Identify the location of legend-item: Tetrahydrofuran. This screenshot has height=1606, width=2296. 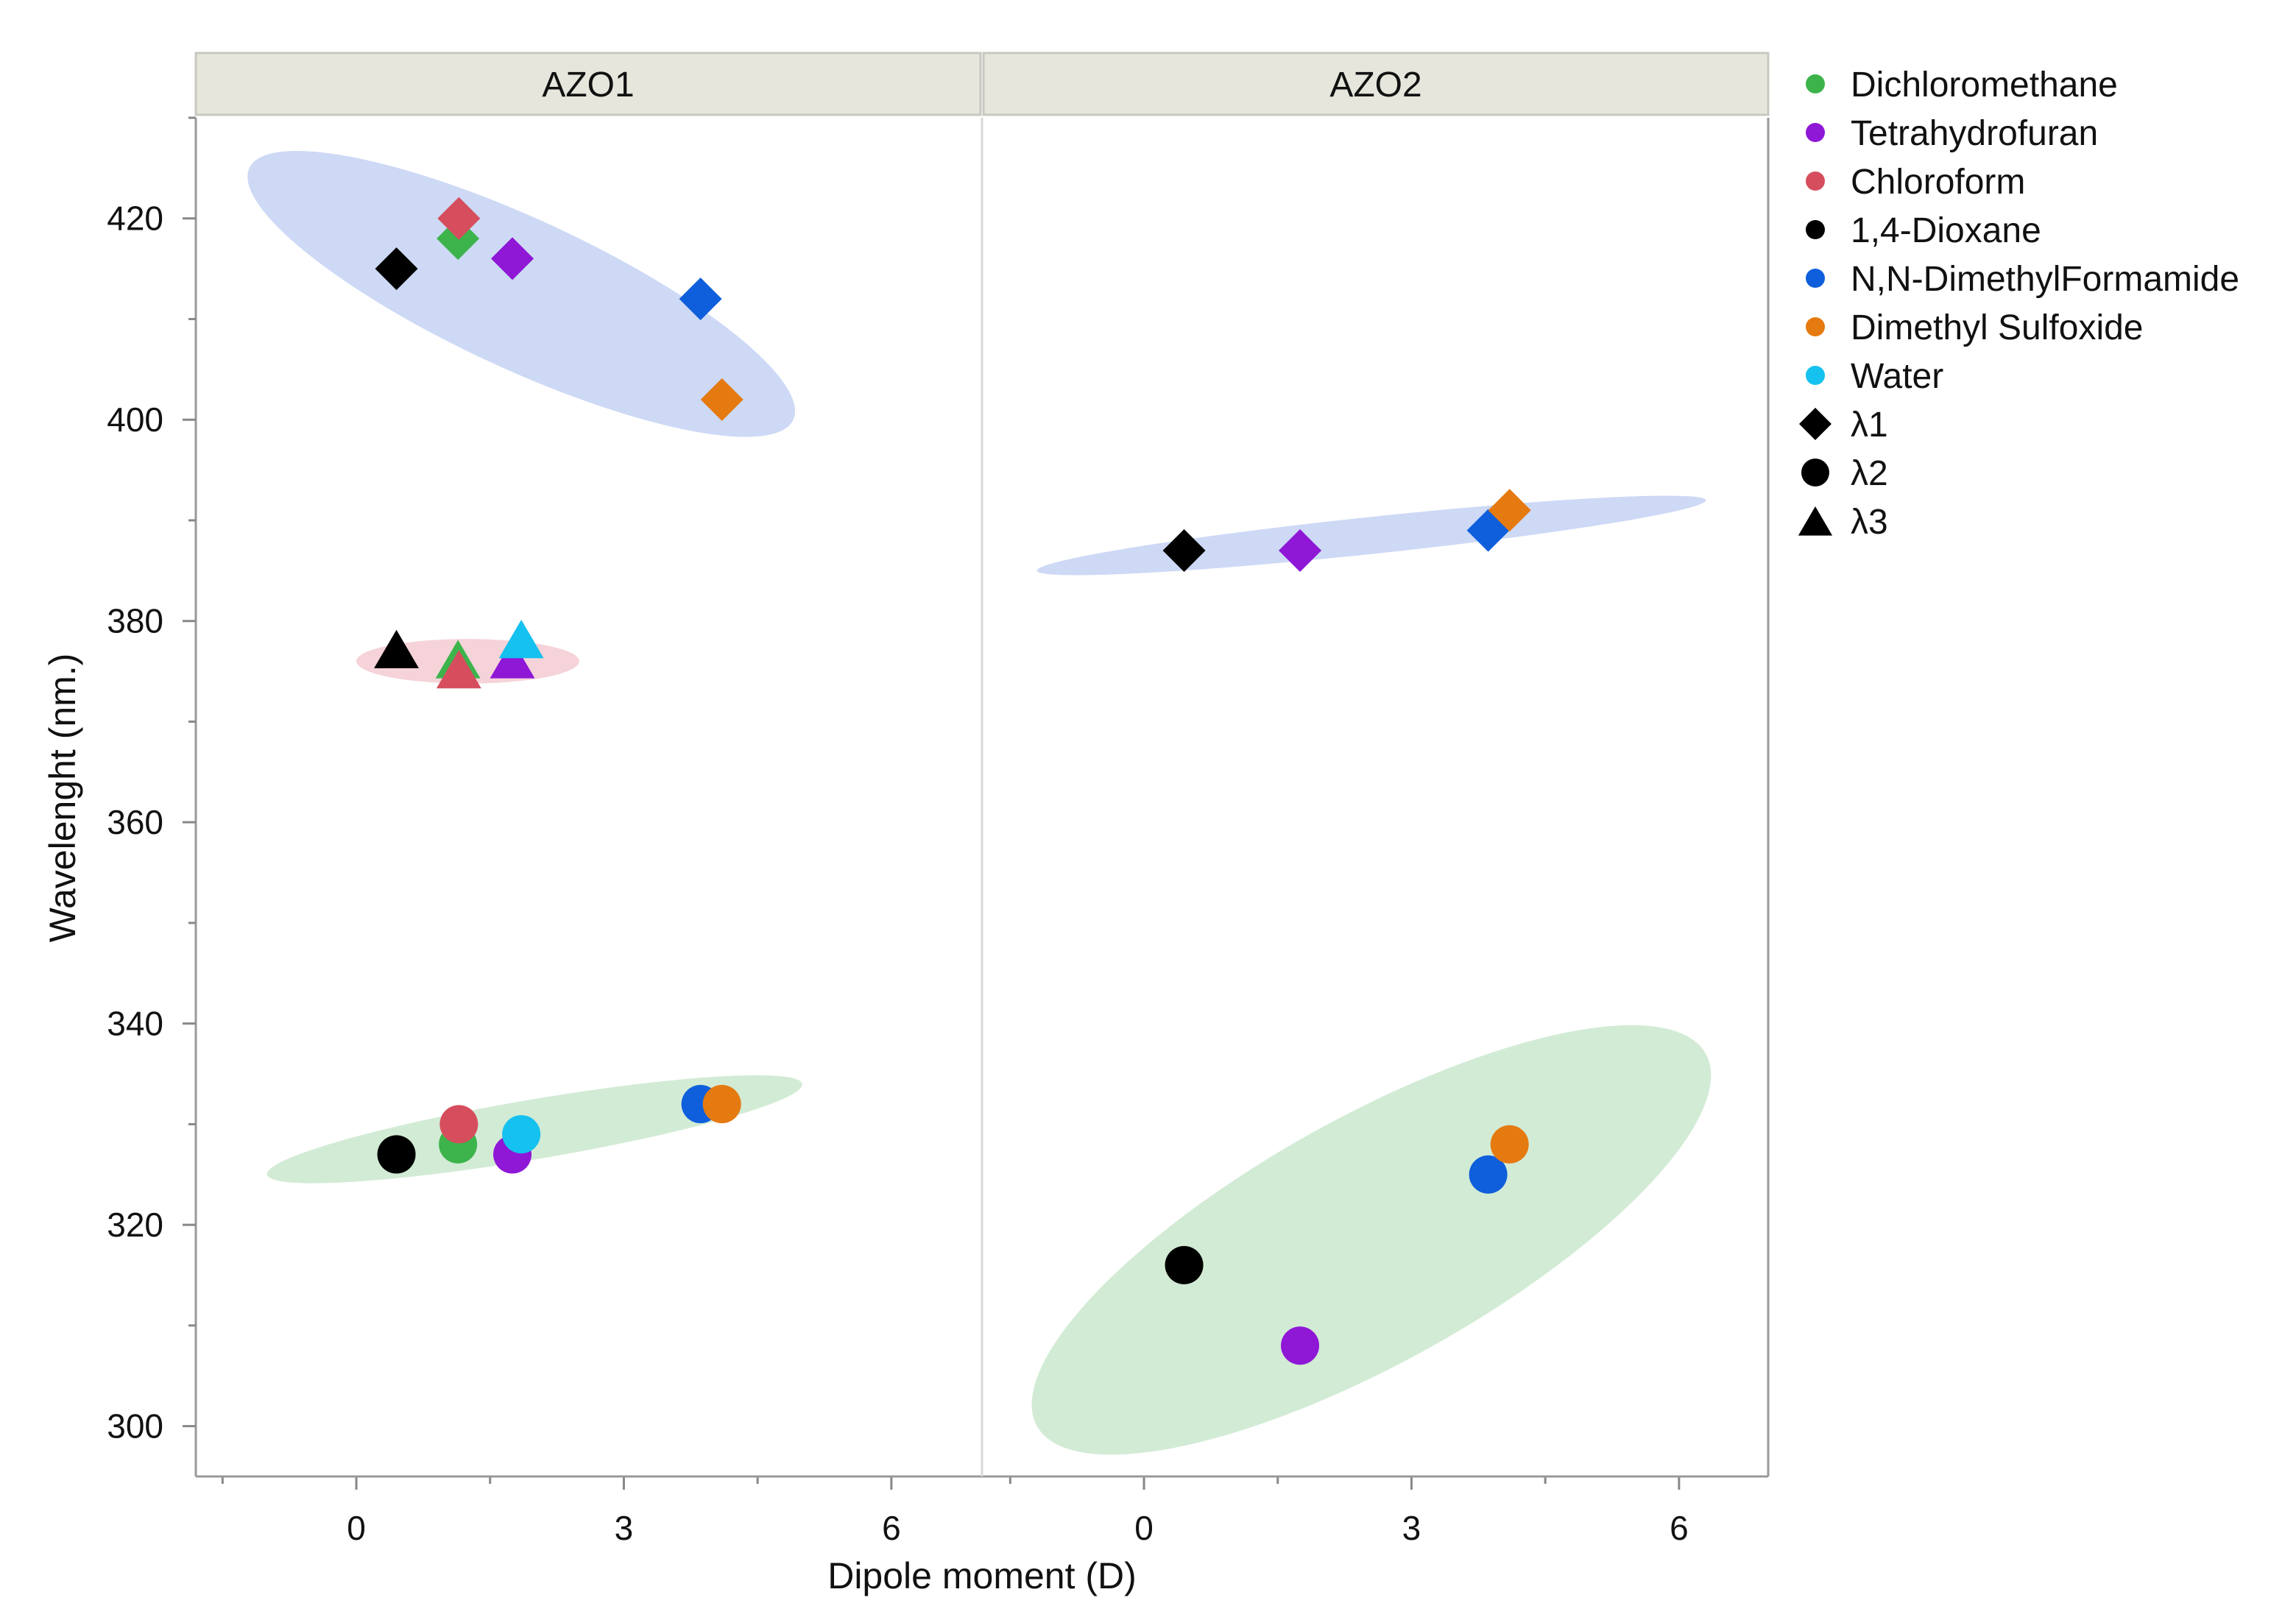
(1952, 134).